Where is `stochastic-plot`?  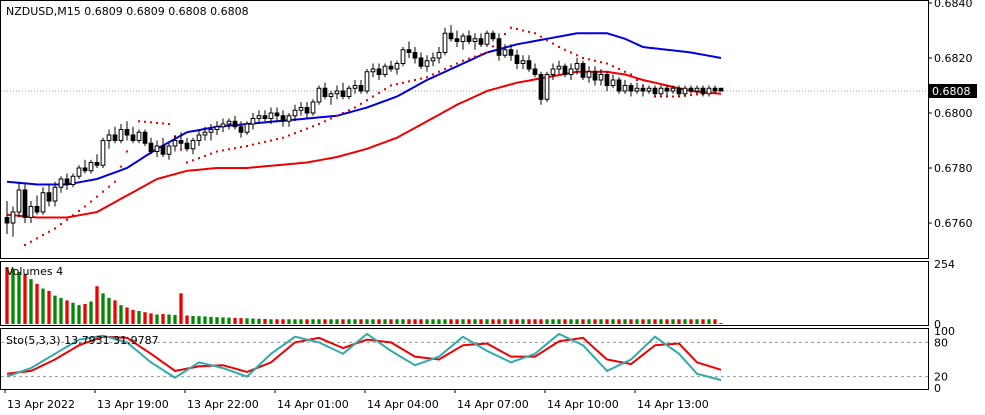
stochastic-plot is located at coordinates (464, 356).